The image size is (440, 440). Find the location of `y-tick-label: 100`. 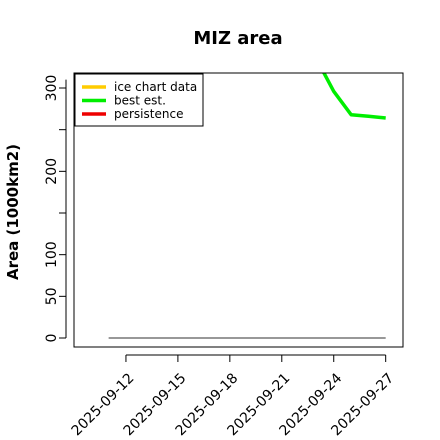

y-tick-label: 100 is located at coordinates (52, 254).